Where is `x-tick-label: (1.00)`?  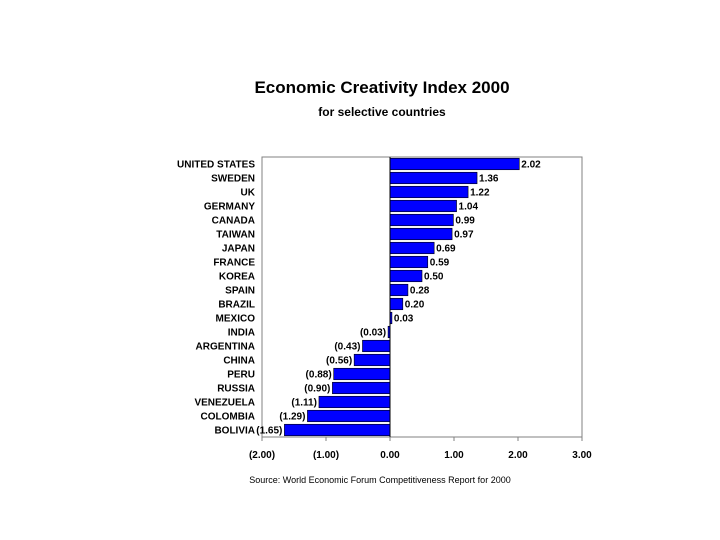 x-tick-label: (1.00) is located at coordinates (326, 455).